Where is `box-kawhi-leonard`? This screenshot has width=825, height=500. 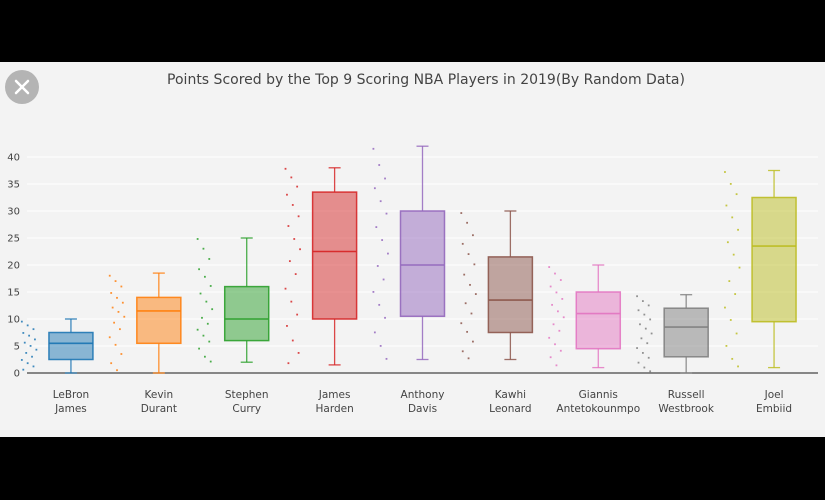 box-kawhi-leonard is located at coordinates (497, 285).